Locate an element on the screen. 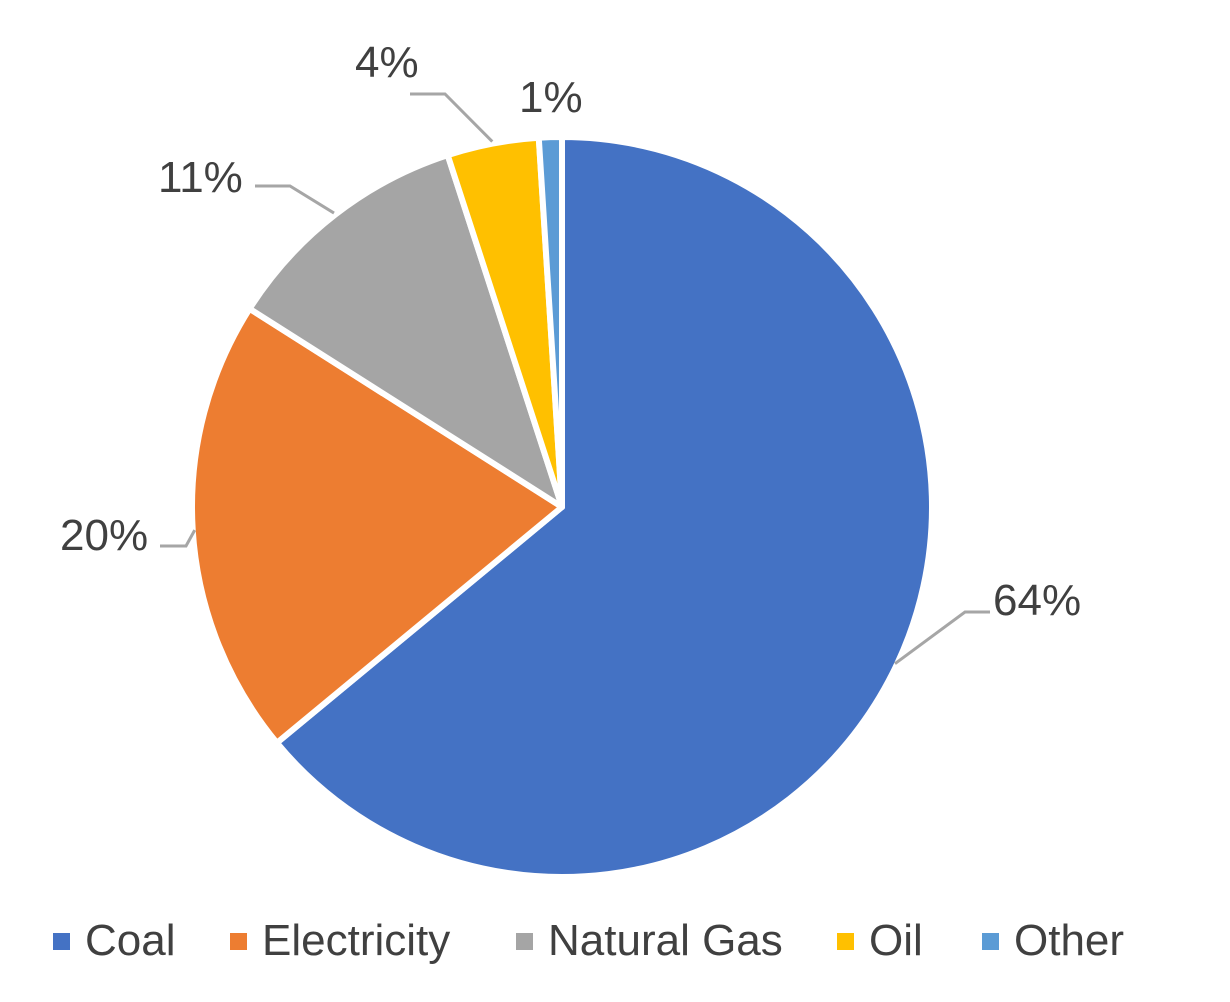 The height and width of the screenshot is (1002, 1230). legend-item-electricity: Electricity is located at coordinates (340, 940).